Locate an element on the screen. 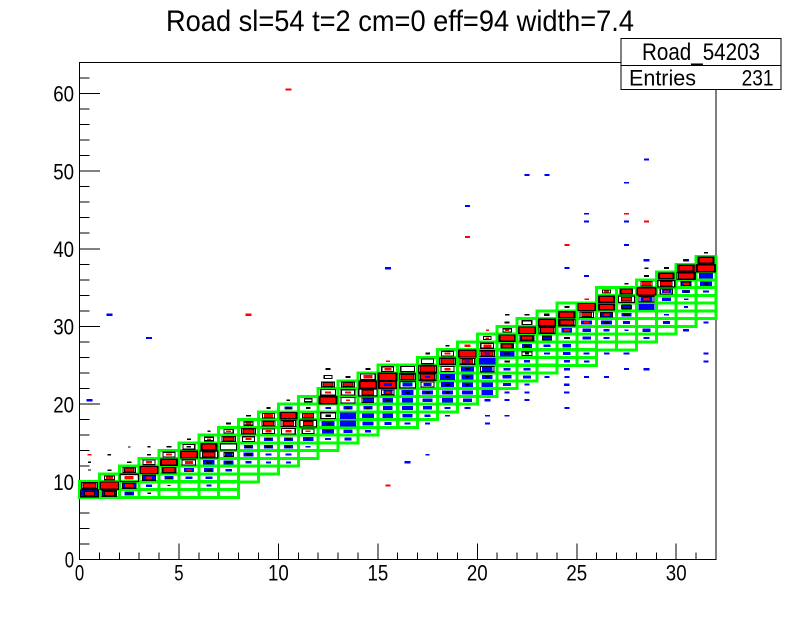 The height and width of the screenshot is (627, 796). svg-text: 15 is located at coordinates (378, 573).